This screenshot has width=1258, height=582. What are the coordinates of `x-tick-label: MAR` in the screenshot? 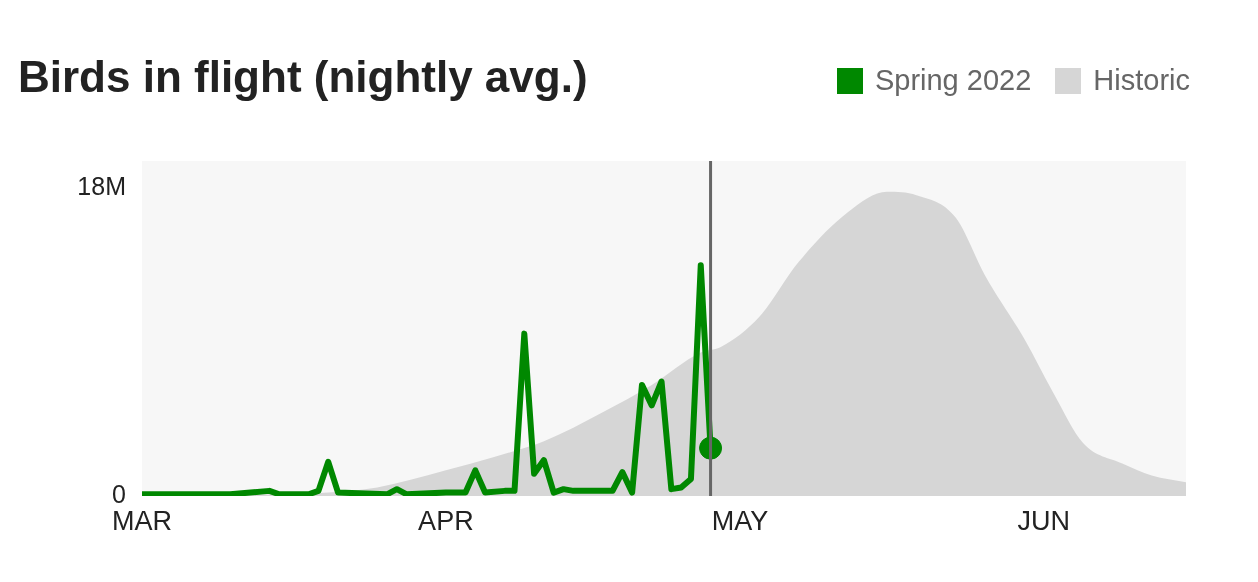 It's located at (142, 520).